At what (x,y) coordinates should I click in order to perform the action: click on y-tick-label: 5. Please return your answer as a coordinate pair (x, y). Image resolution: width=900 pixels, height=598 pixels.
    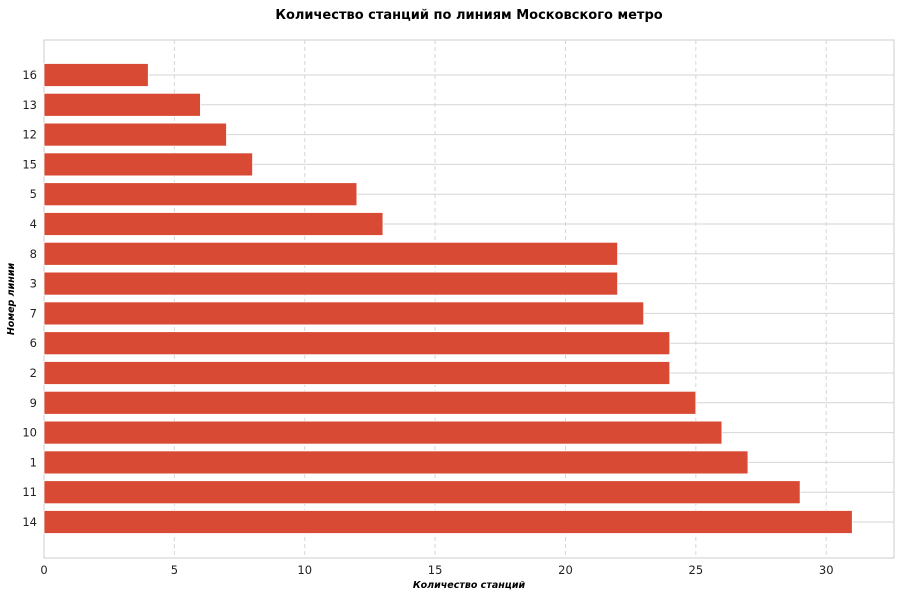
    Looking at the image, I should click on (33, 194).